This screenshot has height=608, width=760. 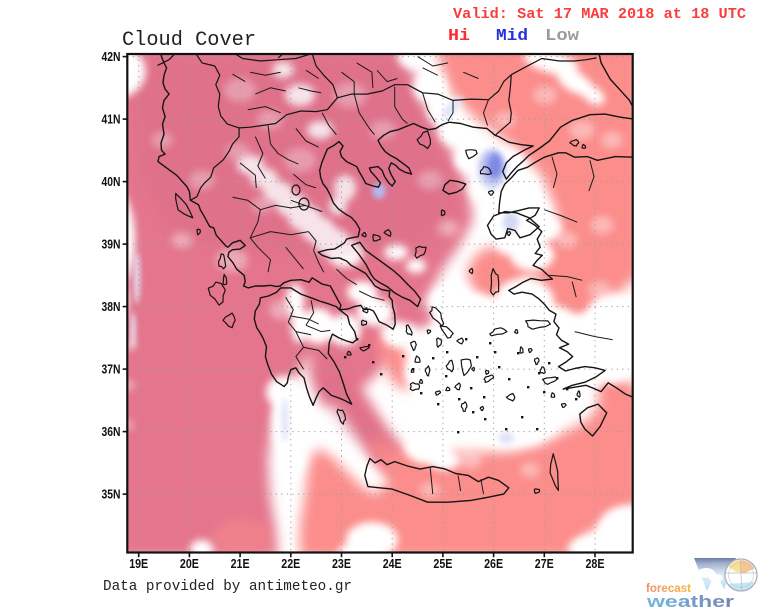 I want to click on svg-text: 40N, so click(x=111, y=182).